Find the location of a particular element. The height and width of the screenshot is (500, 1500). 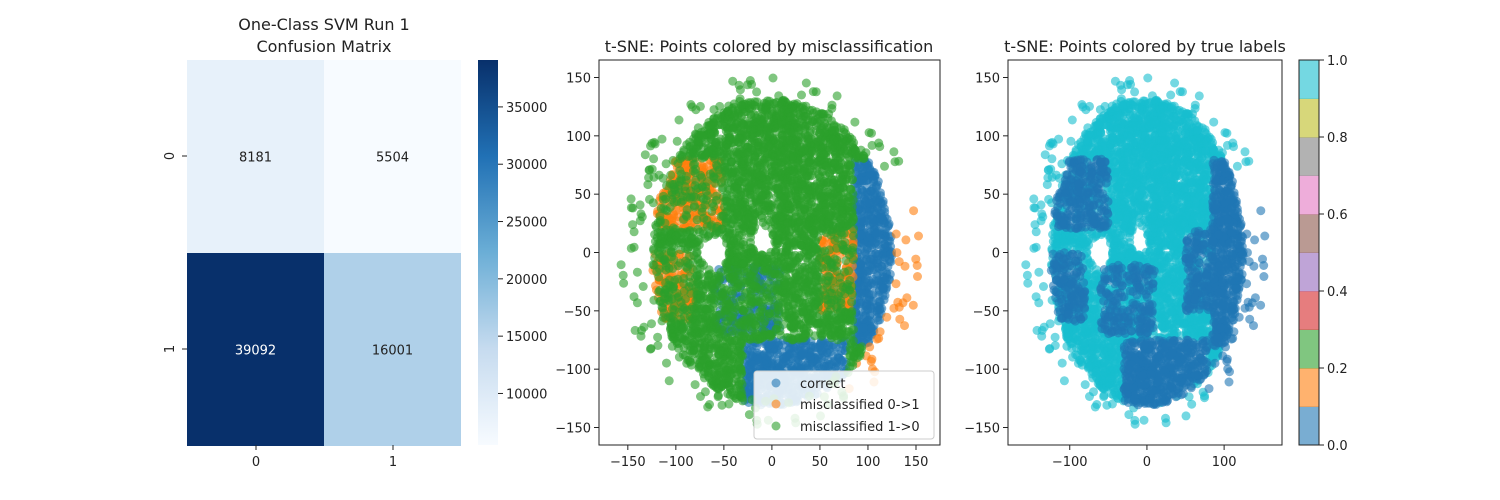

colorbar-tick-label: 35000 is located at coordinates (526, 108).